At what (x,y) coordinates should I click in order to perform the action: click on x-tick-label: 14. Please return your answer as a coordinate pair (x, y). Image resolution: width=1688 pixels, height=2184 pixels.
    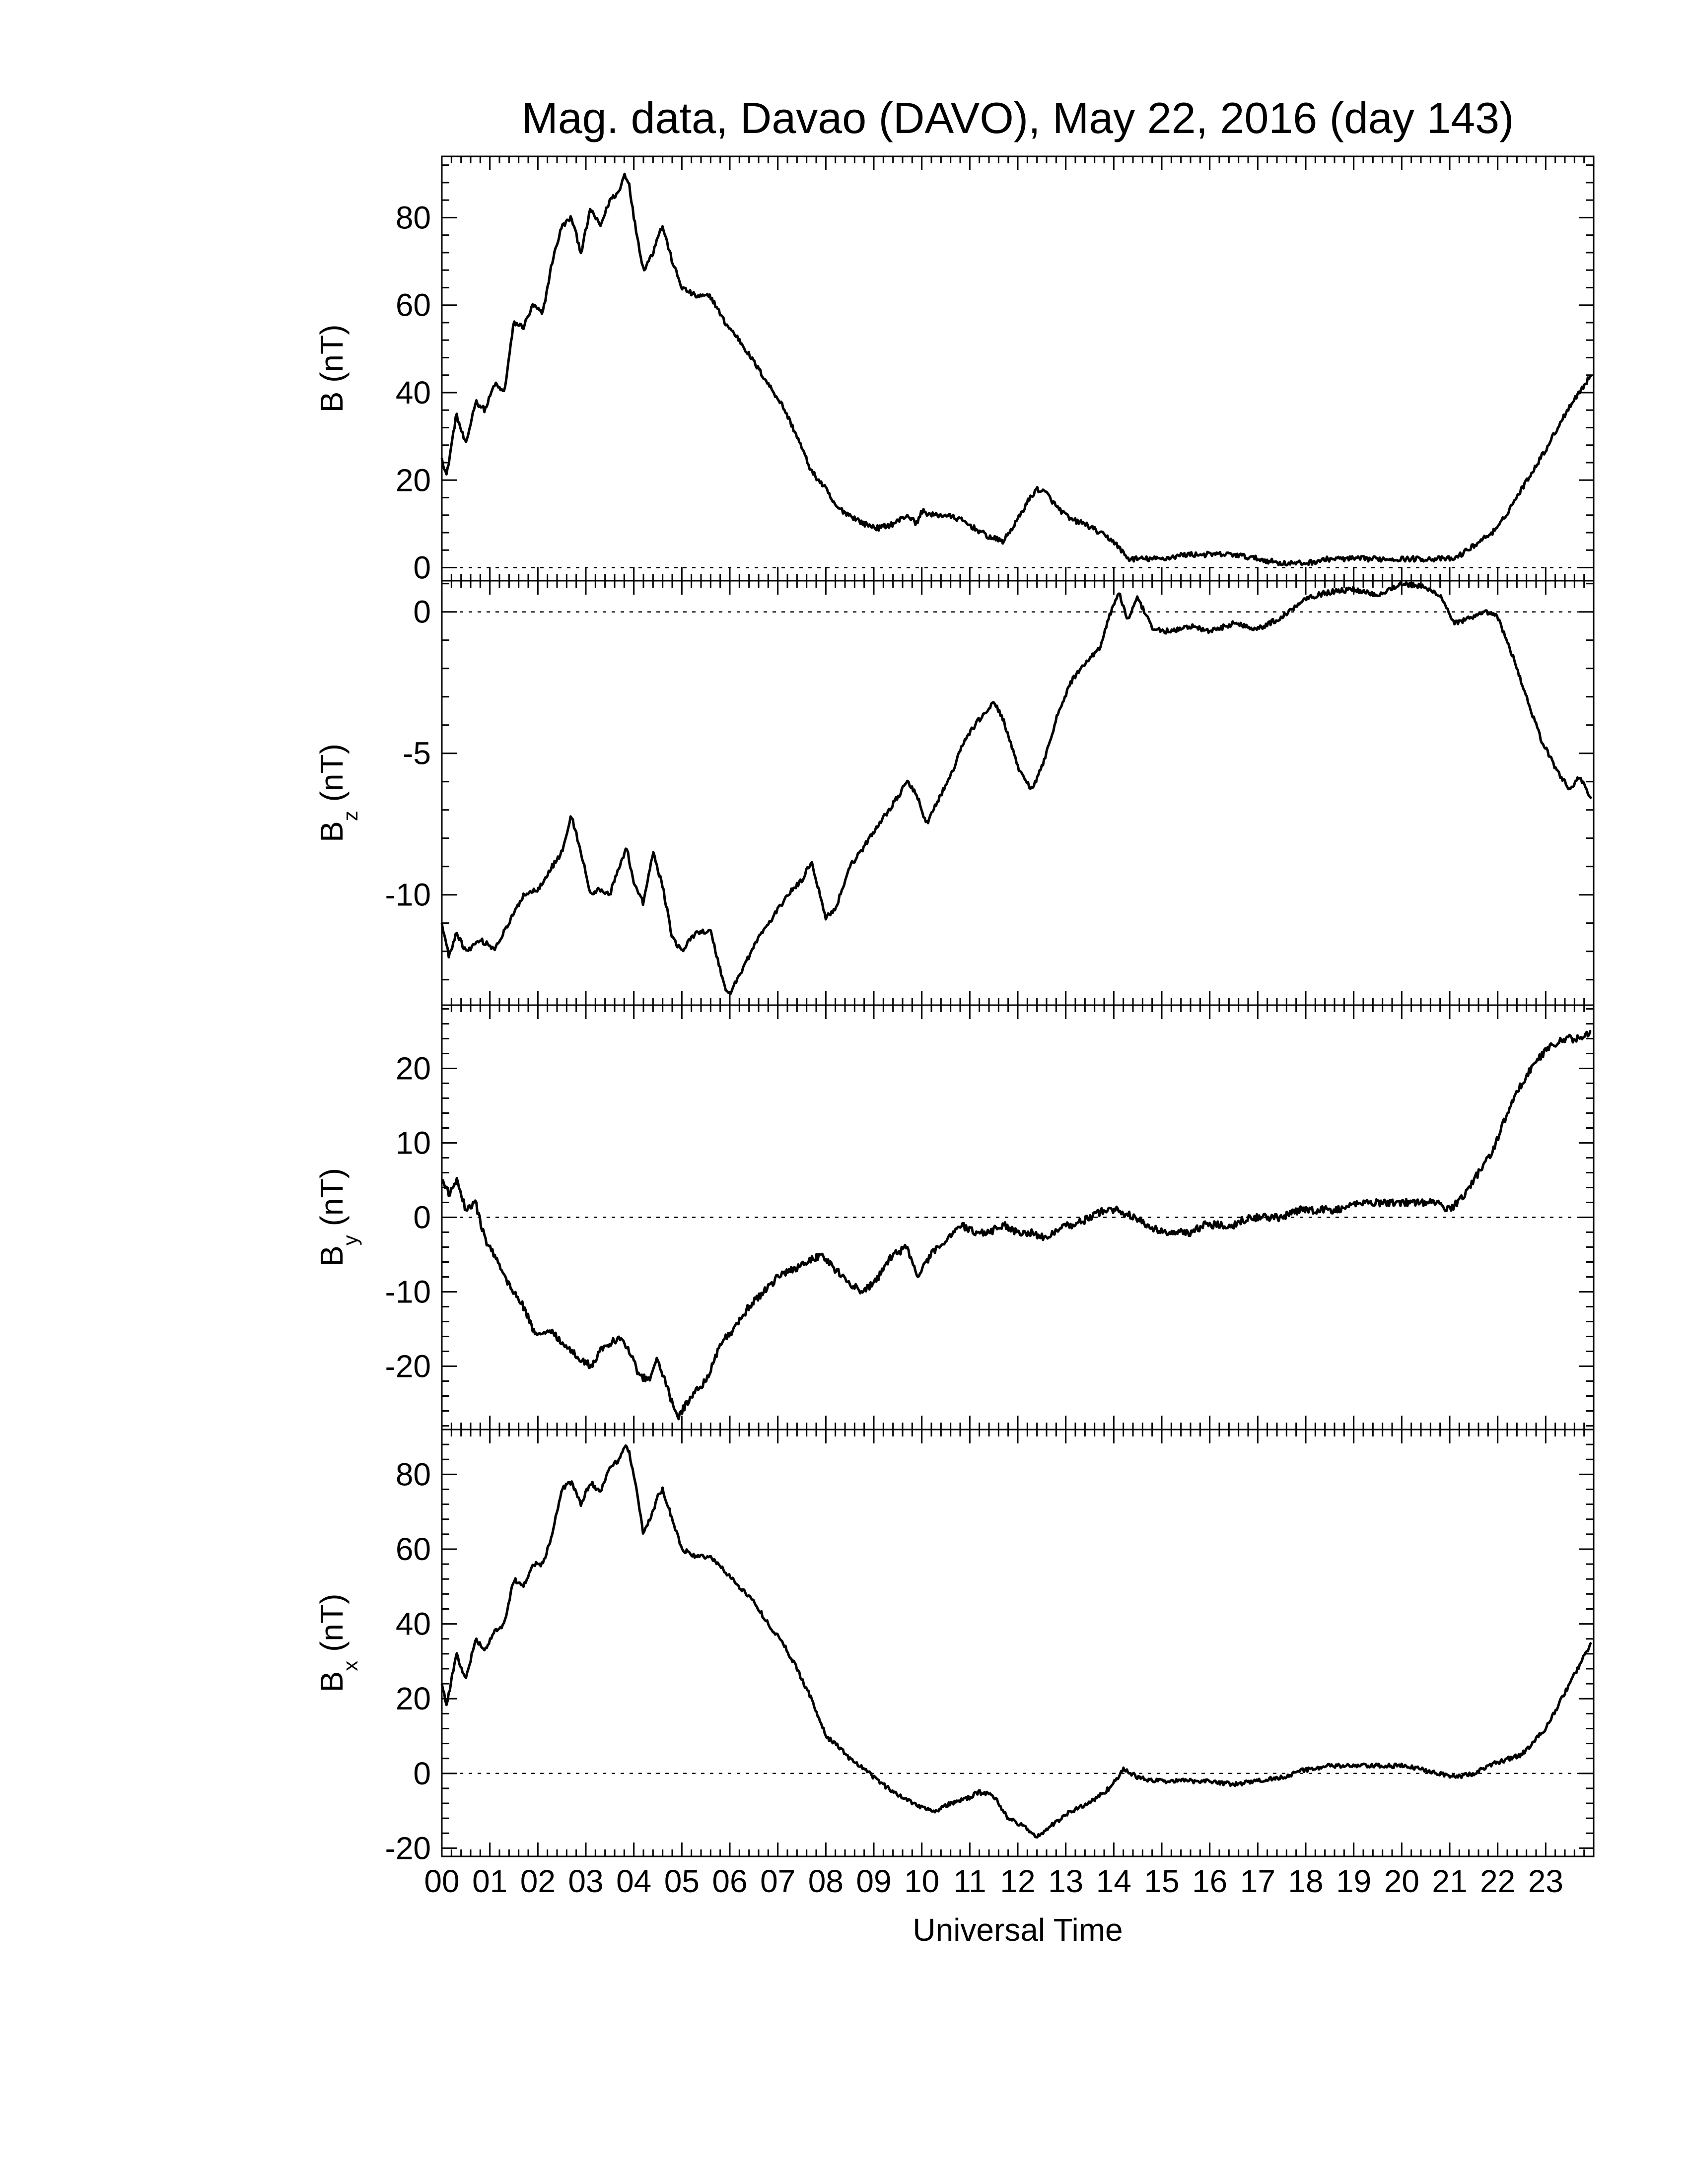
    Looking at the image, I should click on (1113, 1881).